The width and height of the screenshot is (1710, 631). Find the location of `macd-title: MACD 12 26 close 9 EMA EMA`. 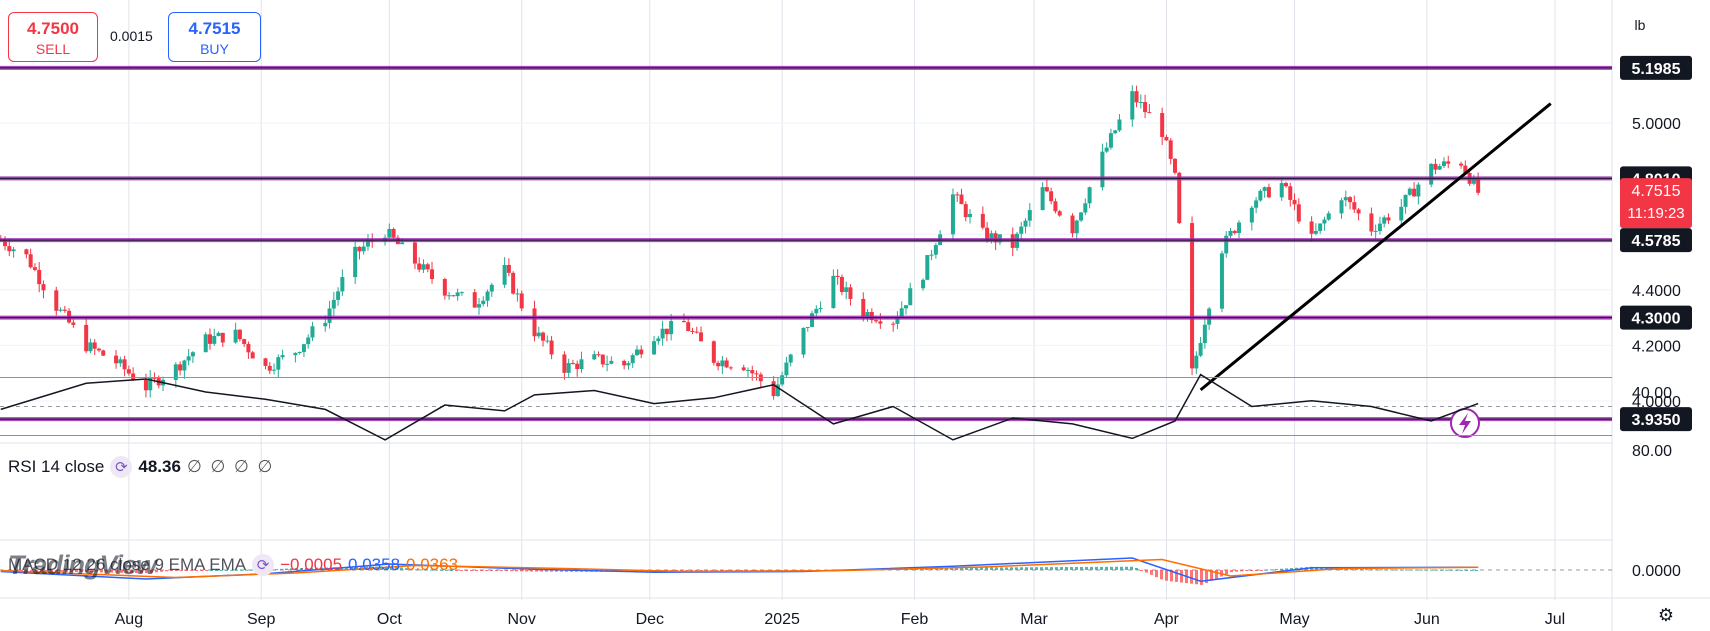

macd-title: MACD 12 26 close 9 EMA EMA is located at coordinates (127, 564).